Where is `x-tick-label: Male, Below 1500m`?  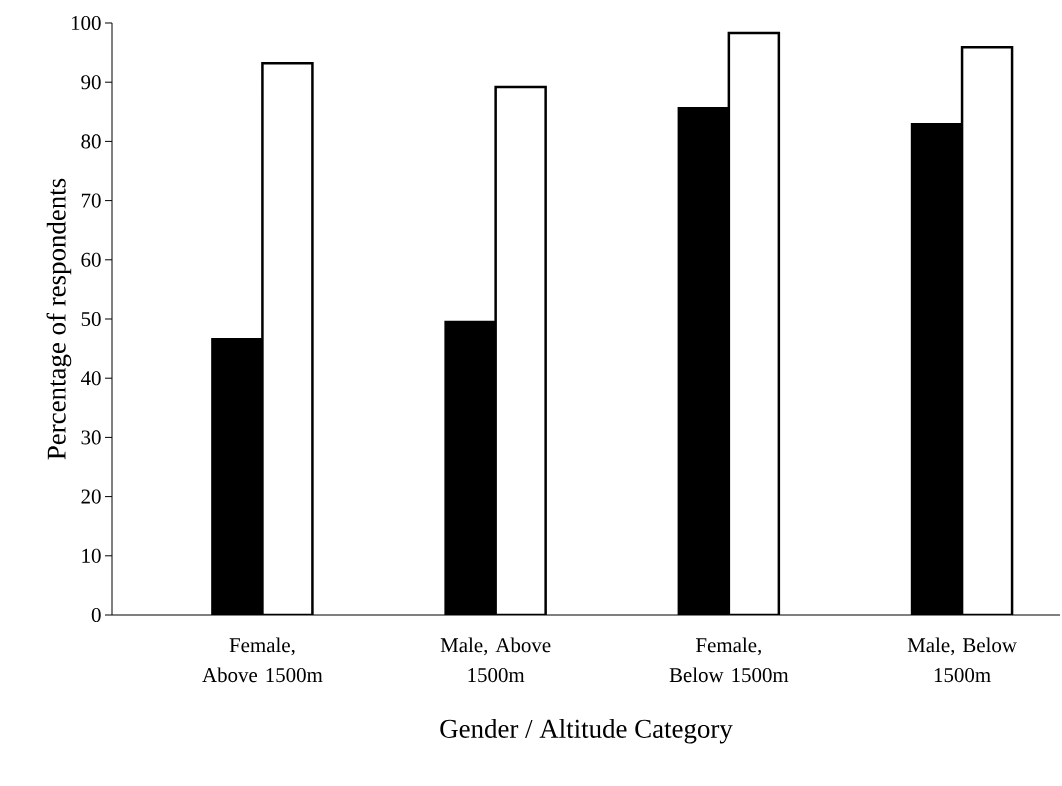 x-tick-label: Male, Below 1500m is located at coordinates (962, 660).